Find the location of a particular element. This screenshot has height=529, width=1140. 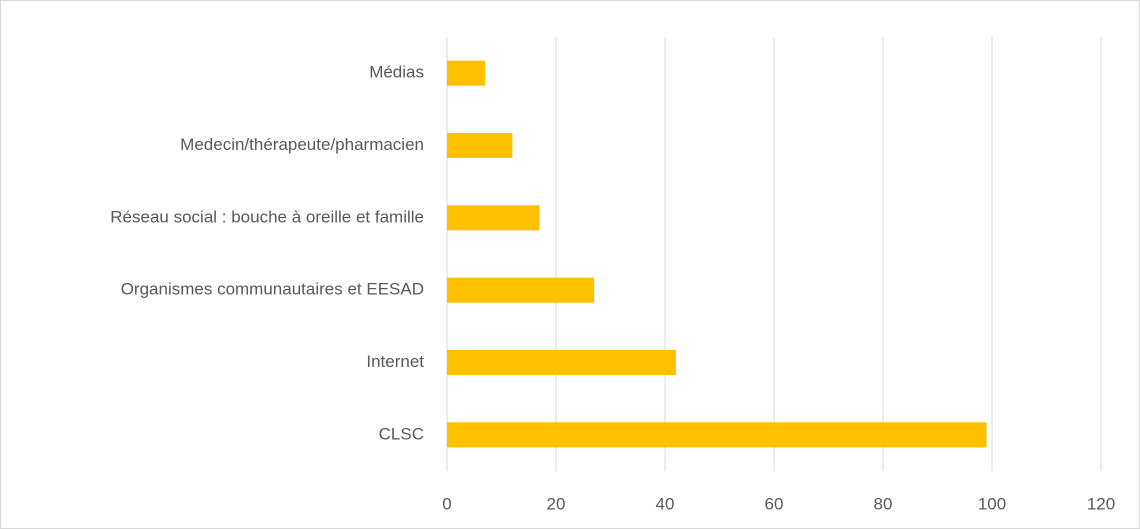

x-tick-label: 100 is located at coordinates (992, 503).